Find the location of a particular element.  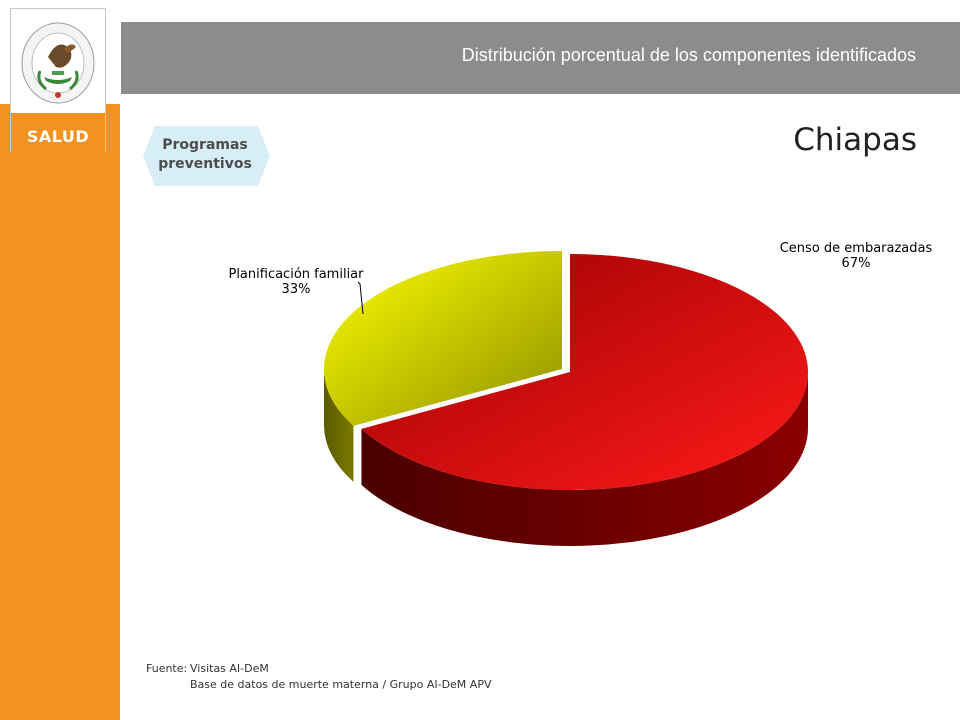

logo-text: SALUD is located at coordinates (58, 136).